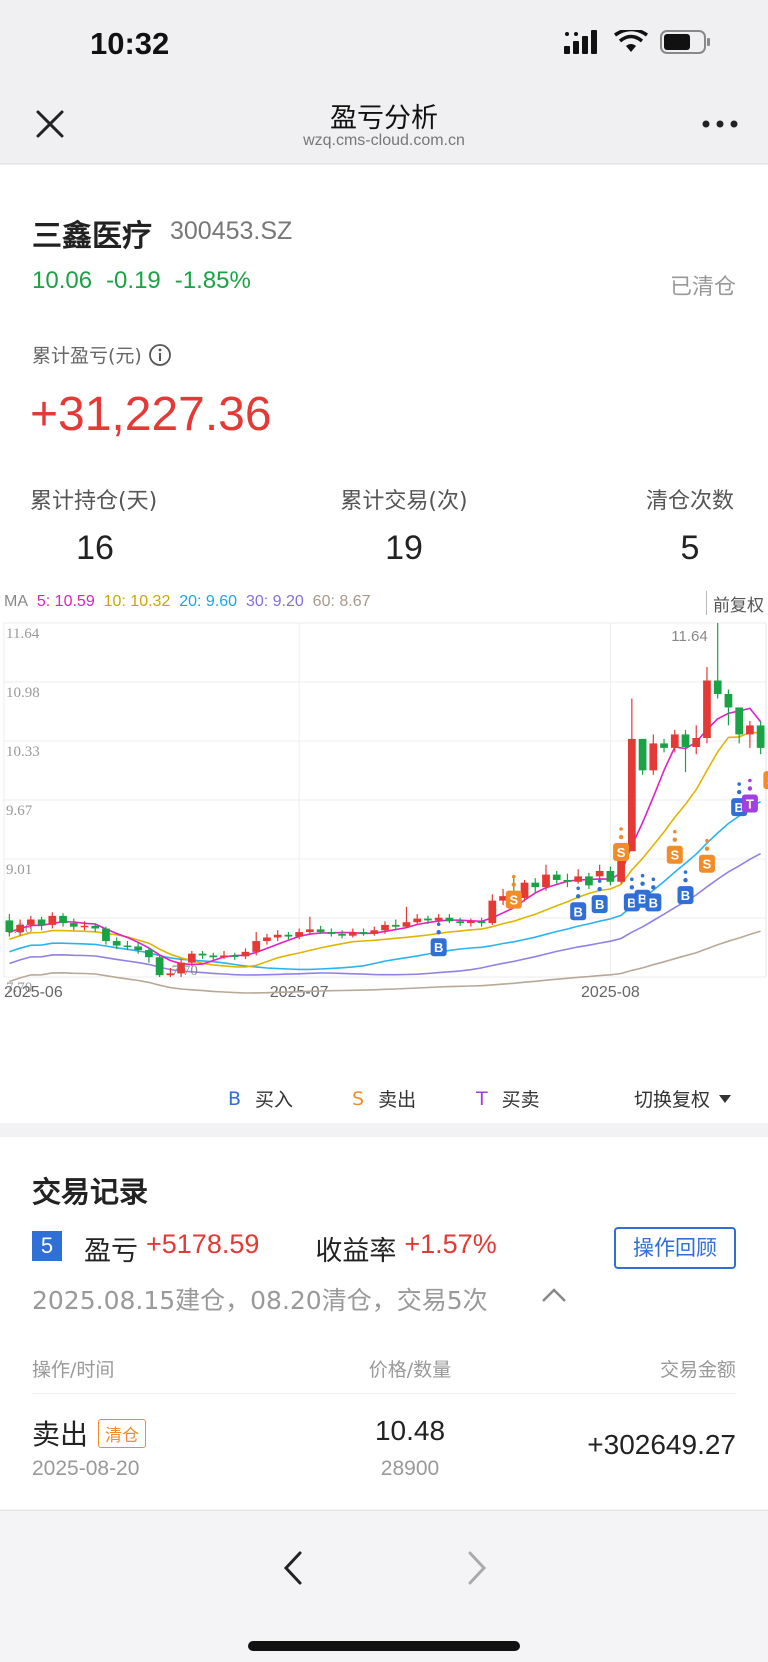 This screenshot has height=1662, width=768. What do you see at coordinates (62, 280) in the screenshot?
I see `stock-price: 10.06` at bounding box center [62, 280].